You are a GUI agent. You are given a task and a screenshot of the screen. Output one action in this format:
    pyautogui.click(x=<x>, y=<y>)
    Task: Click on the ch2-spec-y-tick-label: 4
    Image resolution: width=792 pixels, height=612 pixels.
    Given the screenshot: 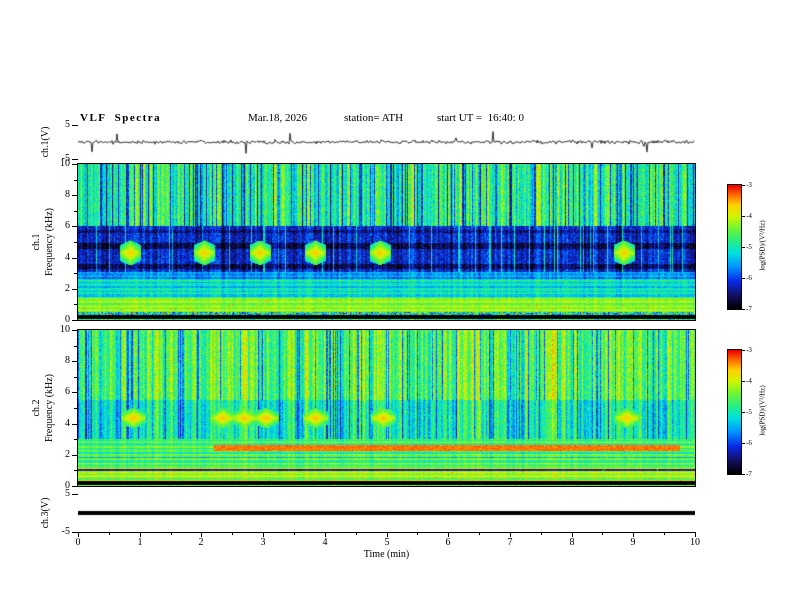 What is the action you would take?
    pyautogui.click(x=67, y=423)
    